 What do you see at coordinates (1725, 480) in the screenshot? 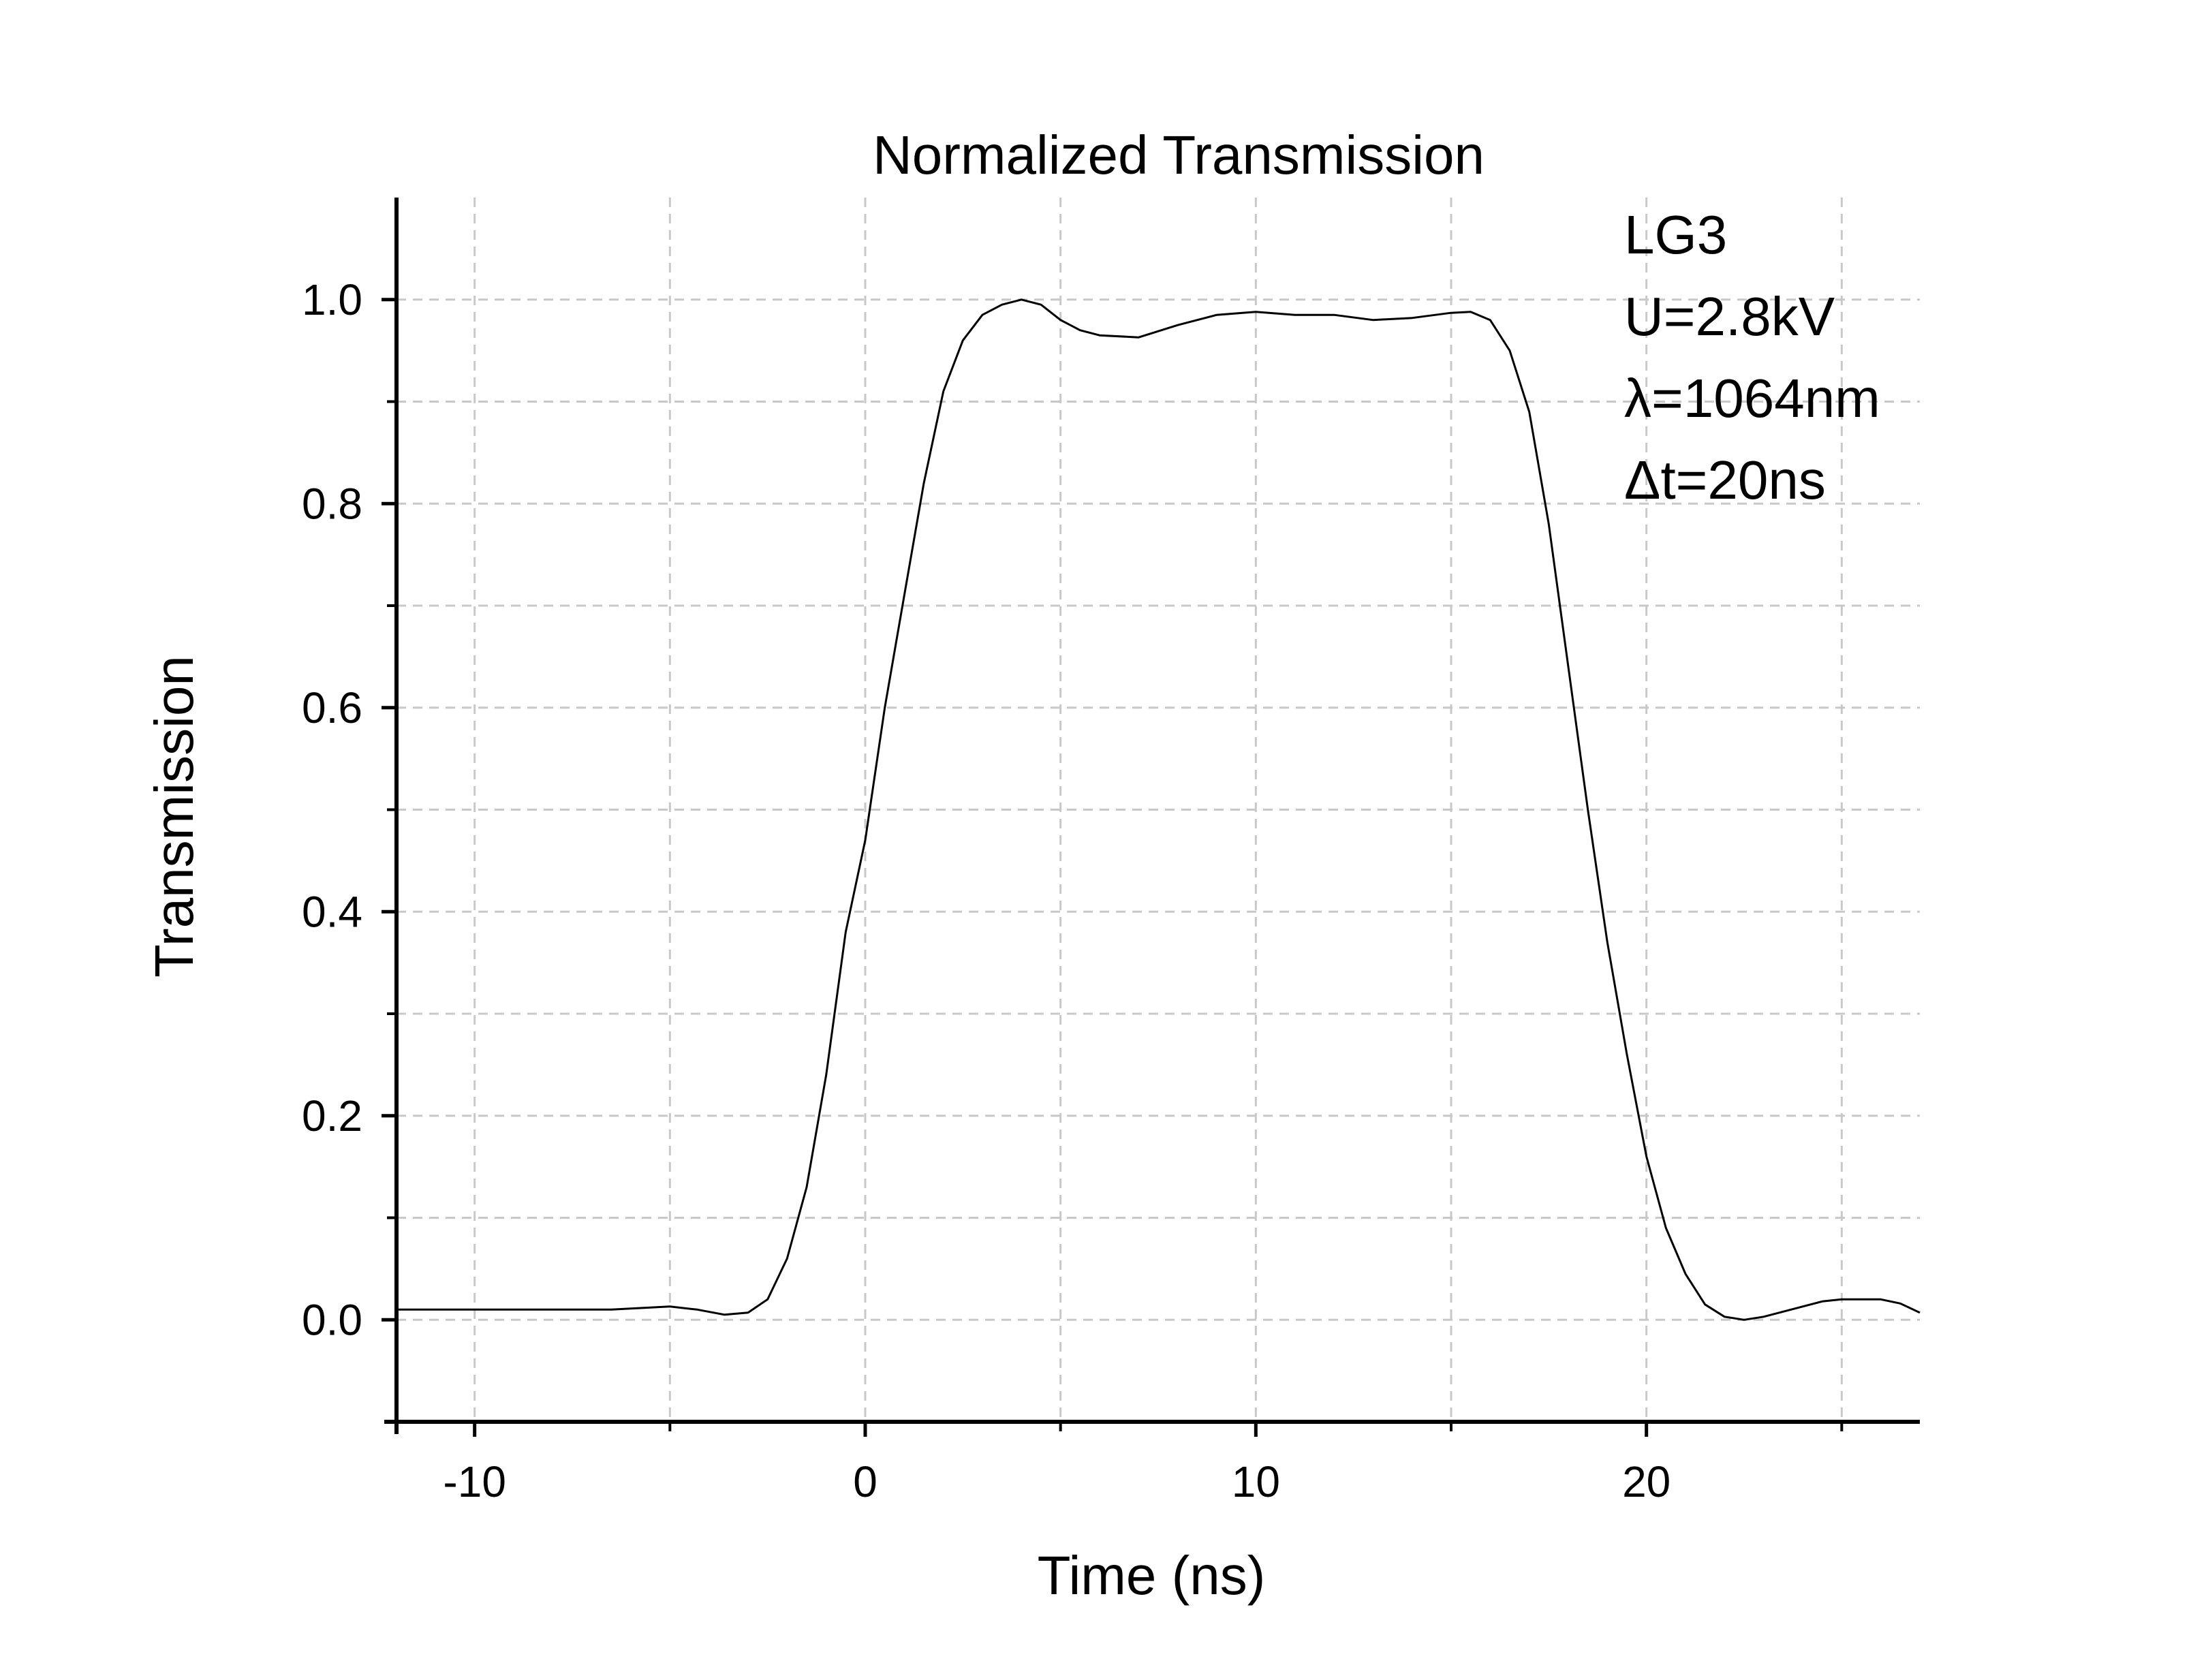
I see `annotation-pulse-duration: Δt=20ns` at bounding box center [1725, 480].